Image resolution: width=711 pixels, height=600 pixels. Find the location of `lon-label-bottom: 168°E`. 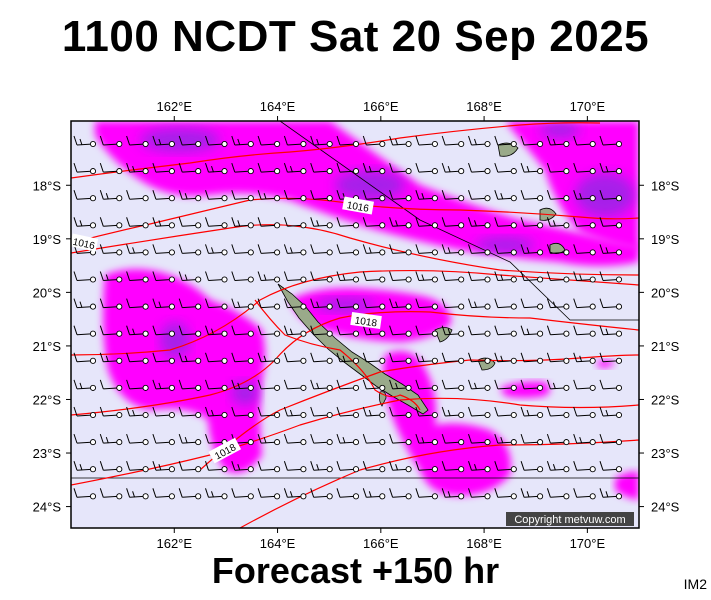

lon-label-bottom: 168°E is located at coordinates (484, 543).